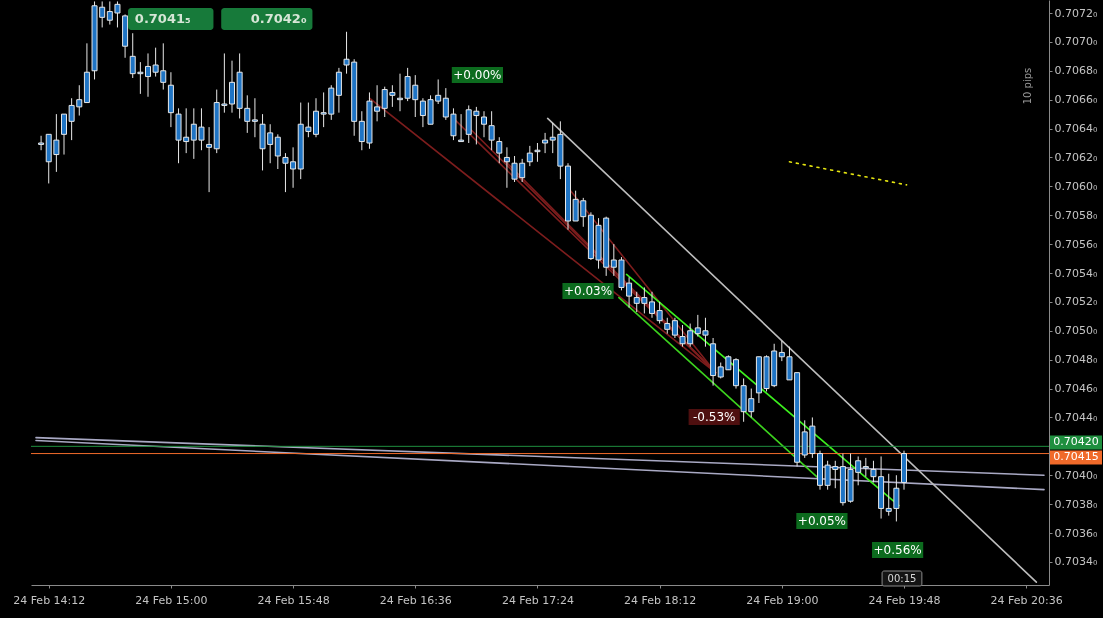 This screenshot has width=1103, height=618. I want to click on y-tick-label: 0.7072₀, so click(1076, 13).